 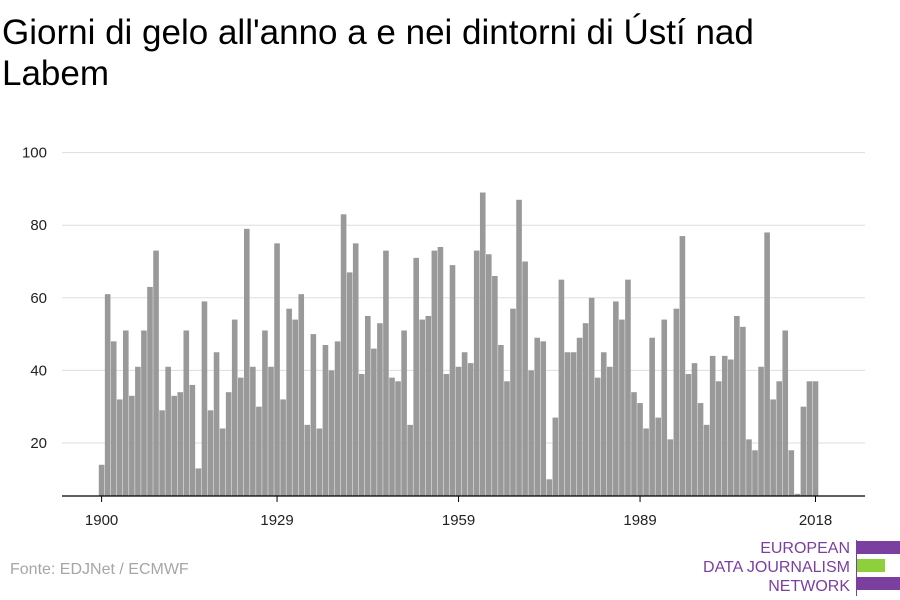 What do you see at coordinates (531, 433) in the screenshot?
I see `bar-1971` at bounding box center [531, 433].